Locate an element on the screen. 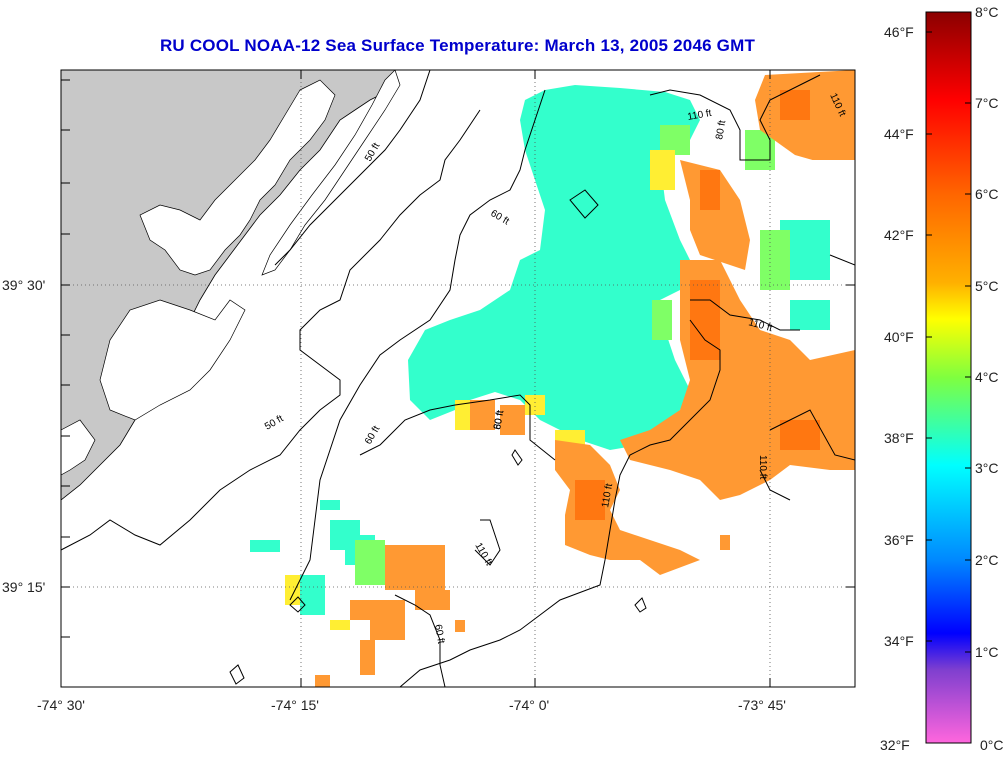 This screenshot has height=761, width=1008. colorbar-f-labels: 46°F 44°F 42°F 40°F 38°F 36°F 34°F 32°F is located at coordinates (897, 388).